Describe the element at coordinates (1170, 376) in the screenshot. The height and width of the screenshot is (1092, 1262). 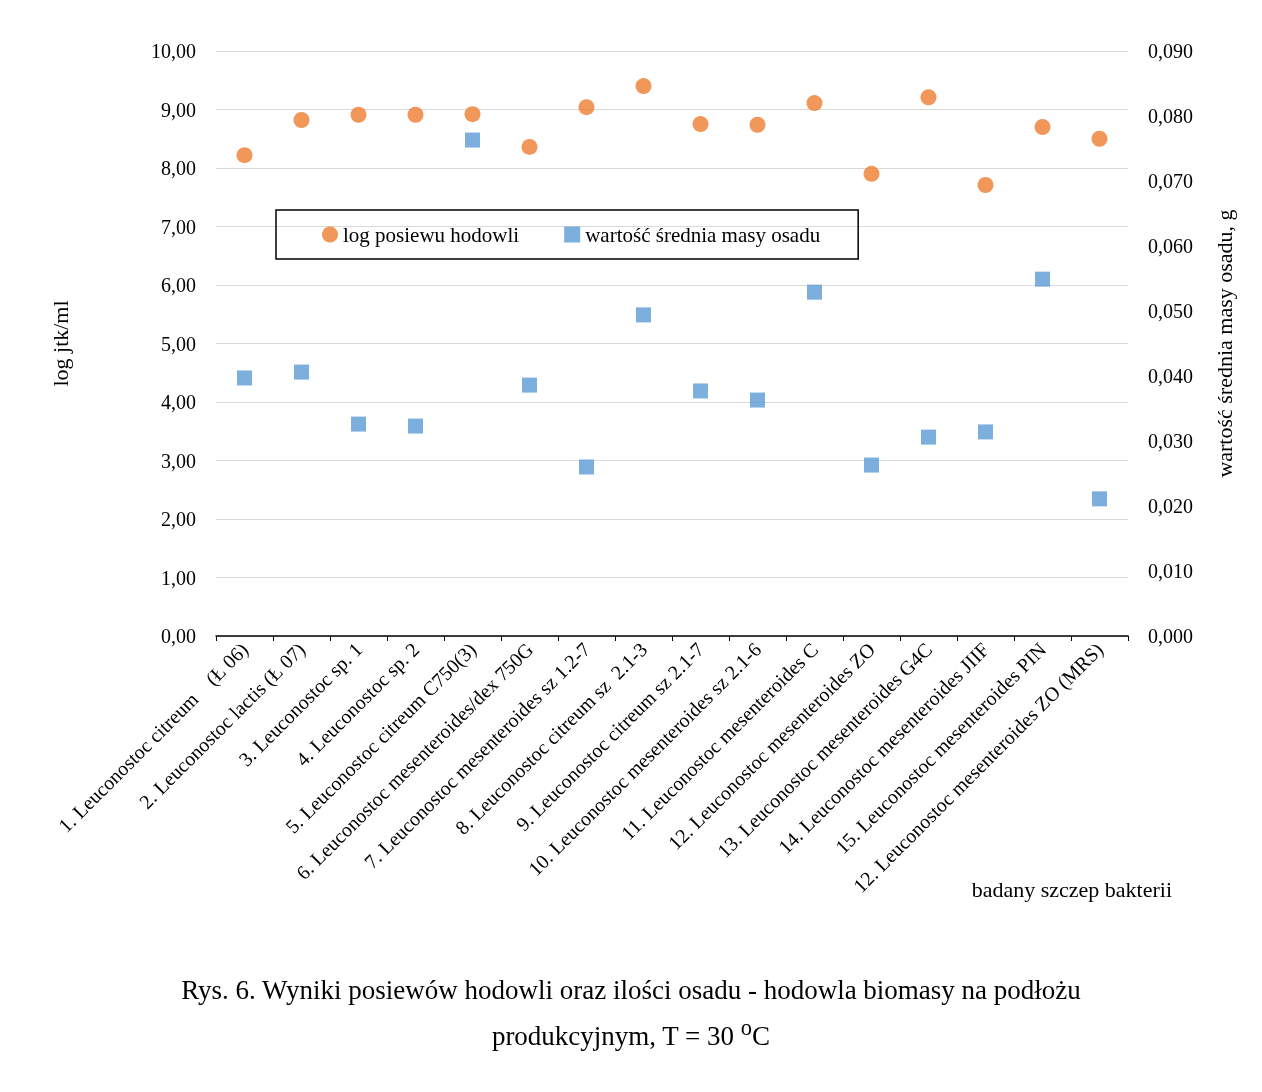
I see `y2-tick-label: 0,040` at that location.